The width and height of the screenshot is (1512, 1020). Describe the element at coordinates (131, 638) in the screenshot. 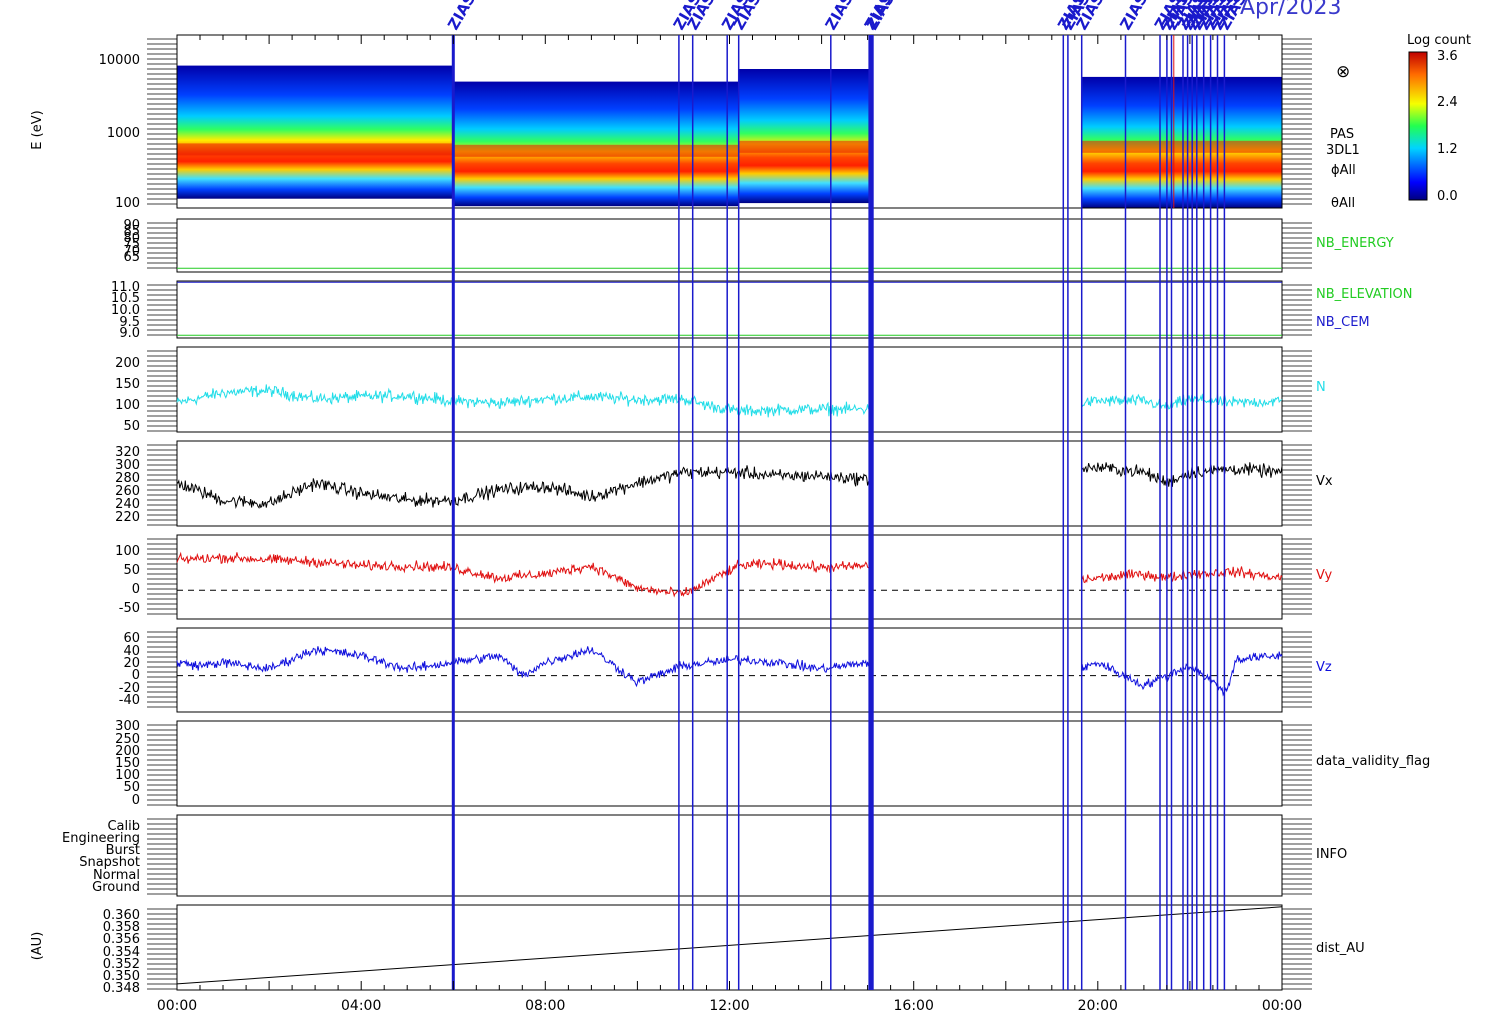

I see `y-tick-label: 60` at that location.